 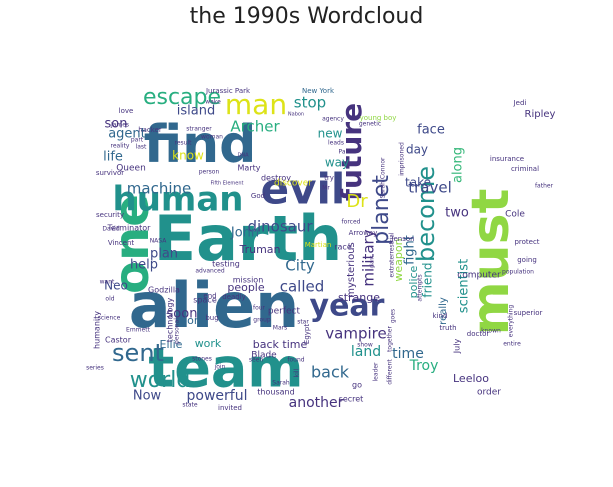 What do you see at coordinates (293, 184) in the screenshot?
I see `word-76: discover` at bounding box center [293, 184].